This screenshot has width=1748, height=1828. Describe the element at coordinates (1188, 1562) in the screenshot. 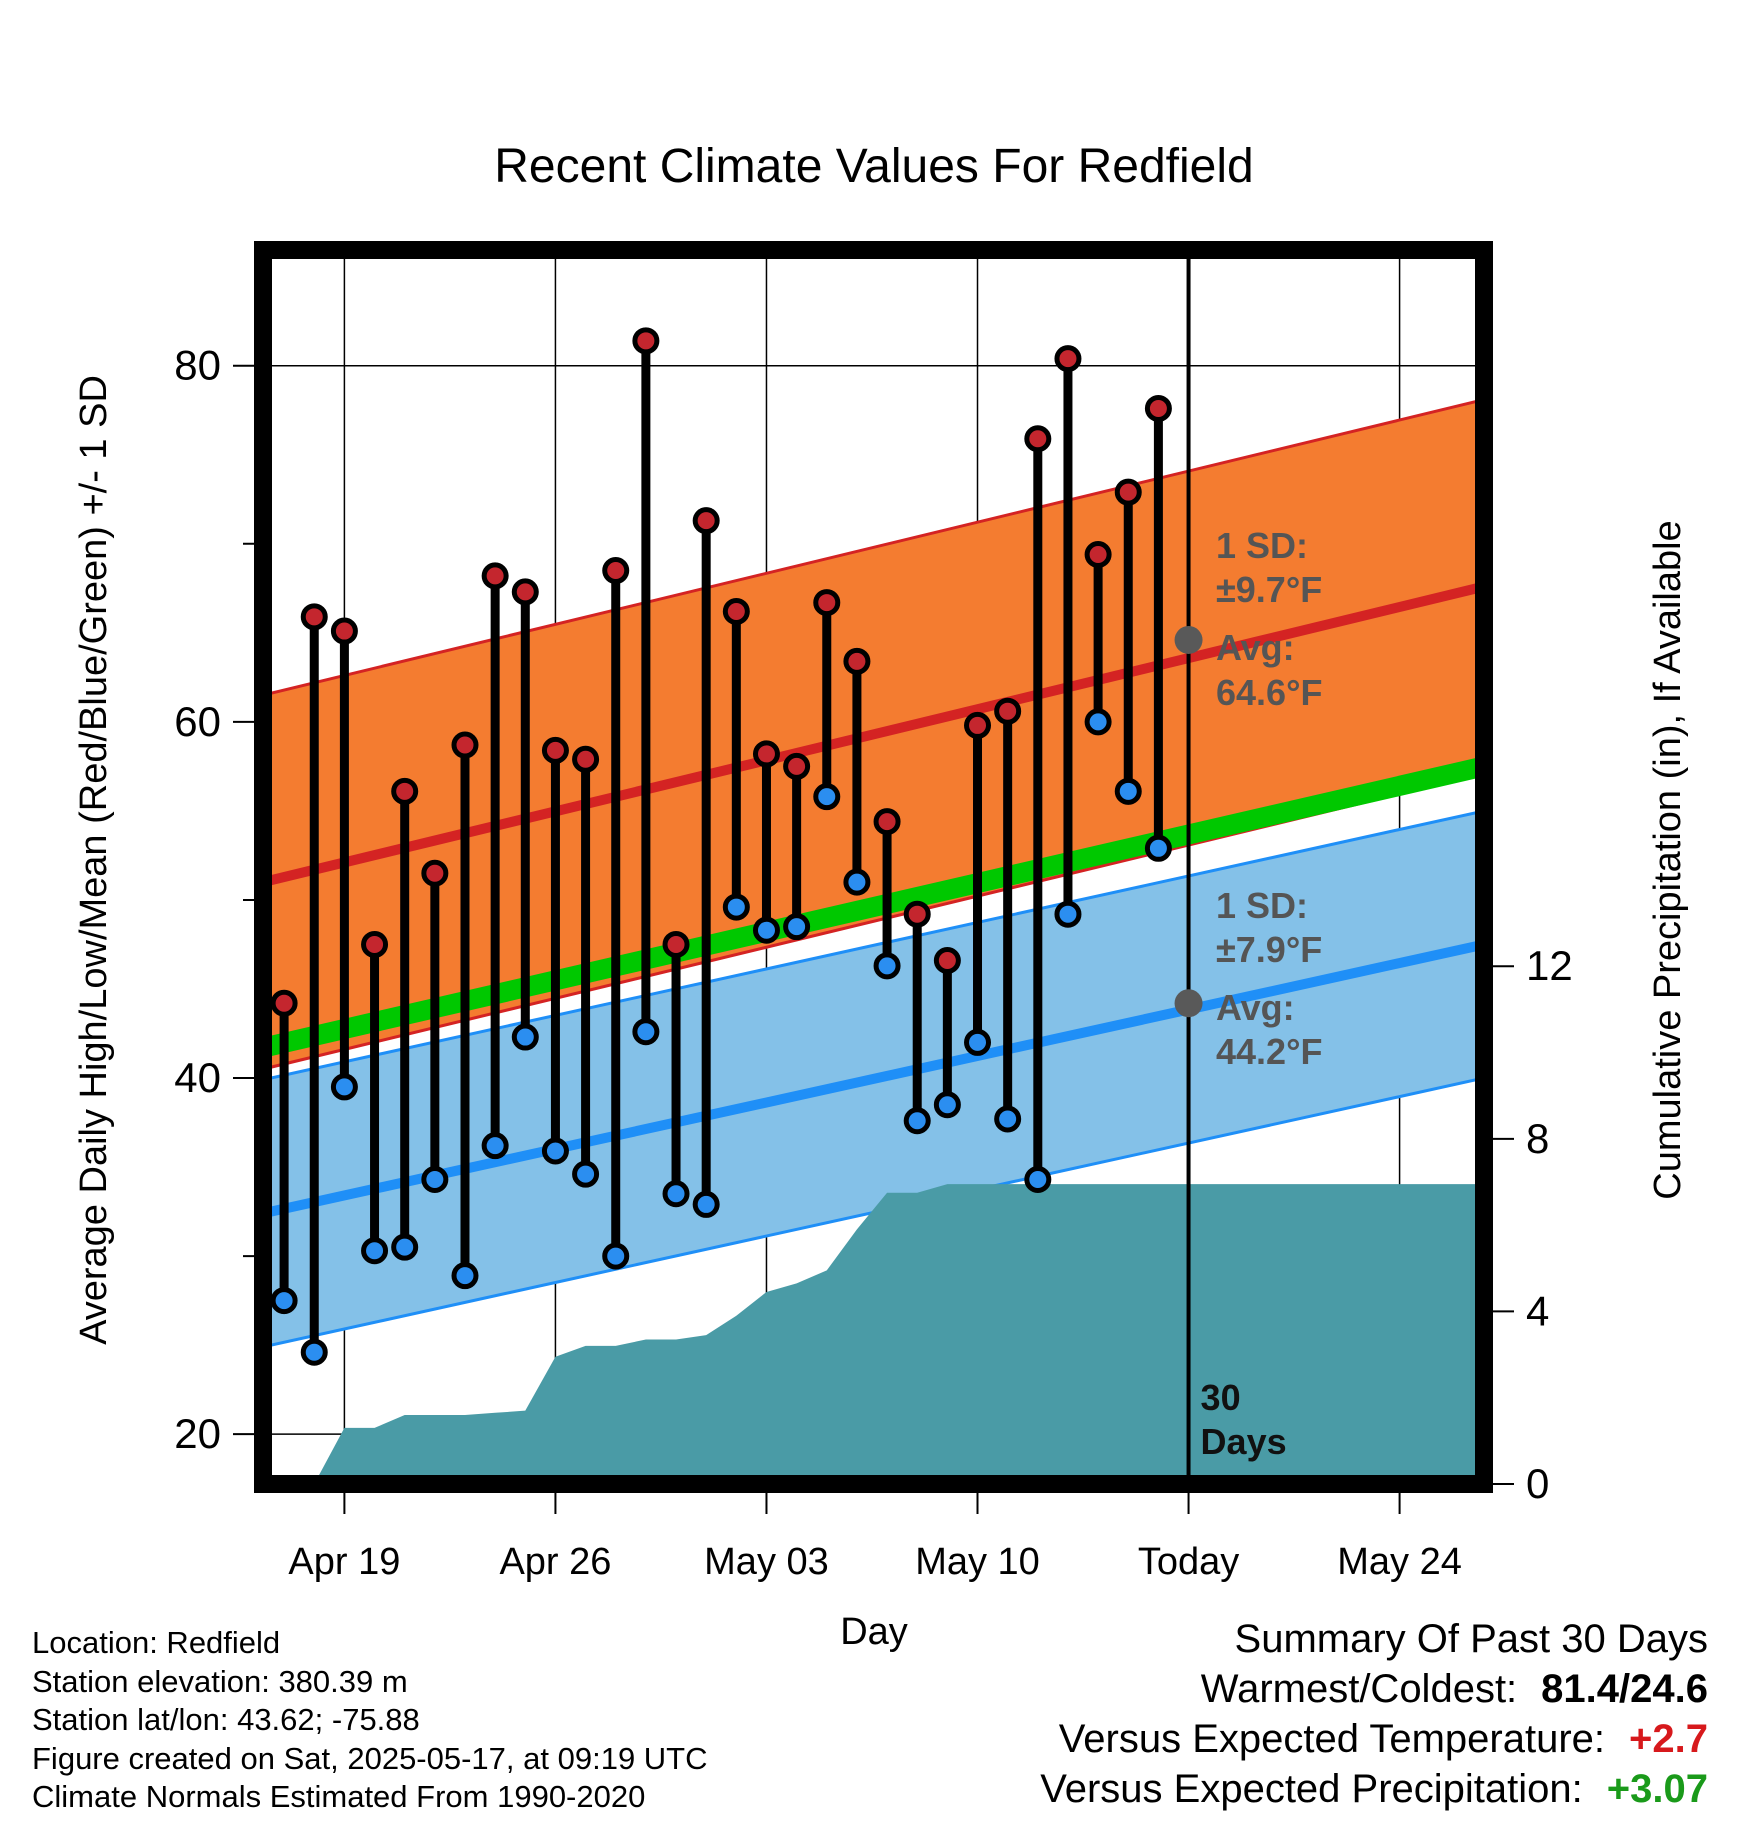

I see `x-tick-label: Today` at that location.